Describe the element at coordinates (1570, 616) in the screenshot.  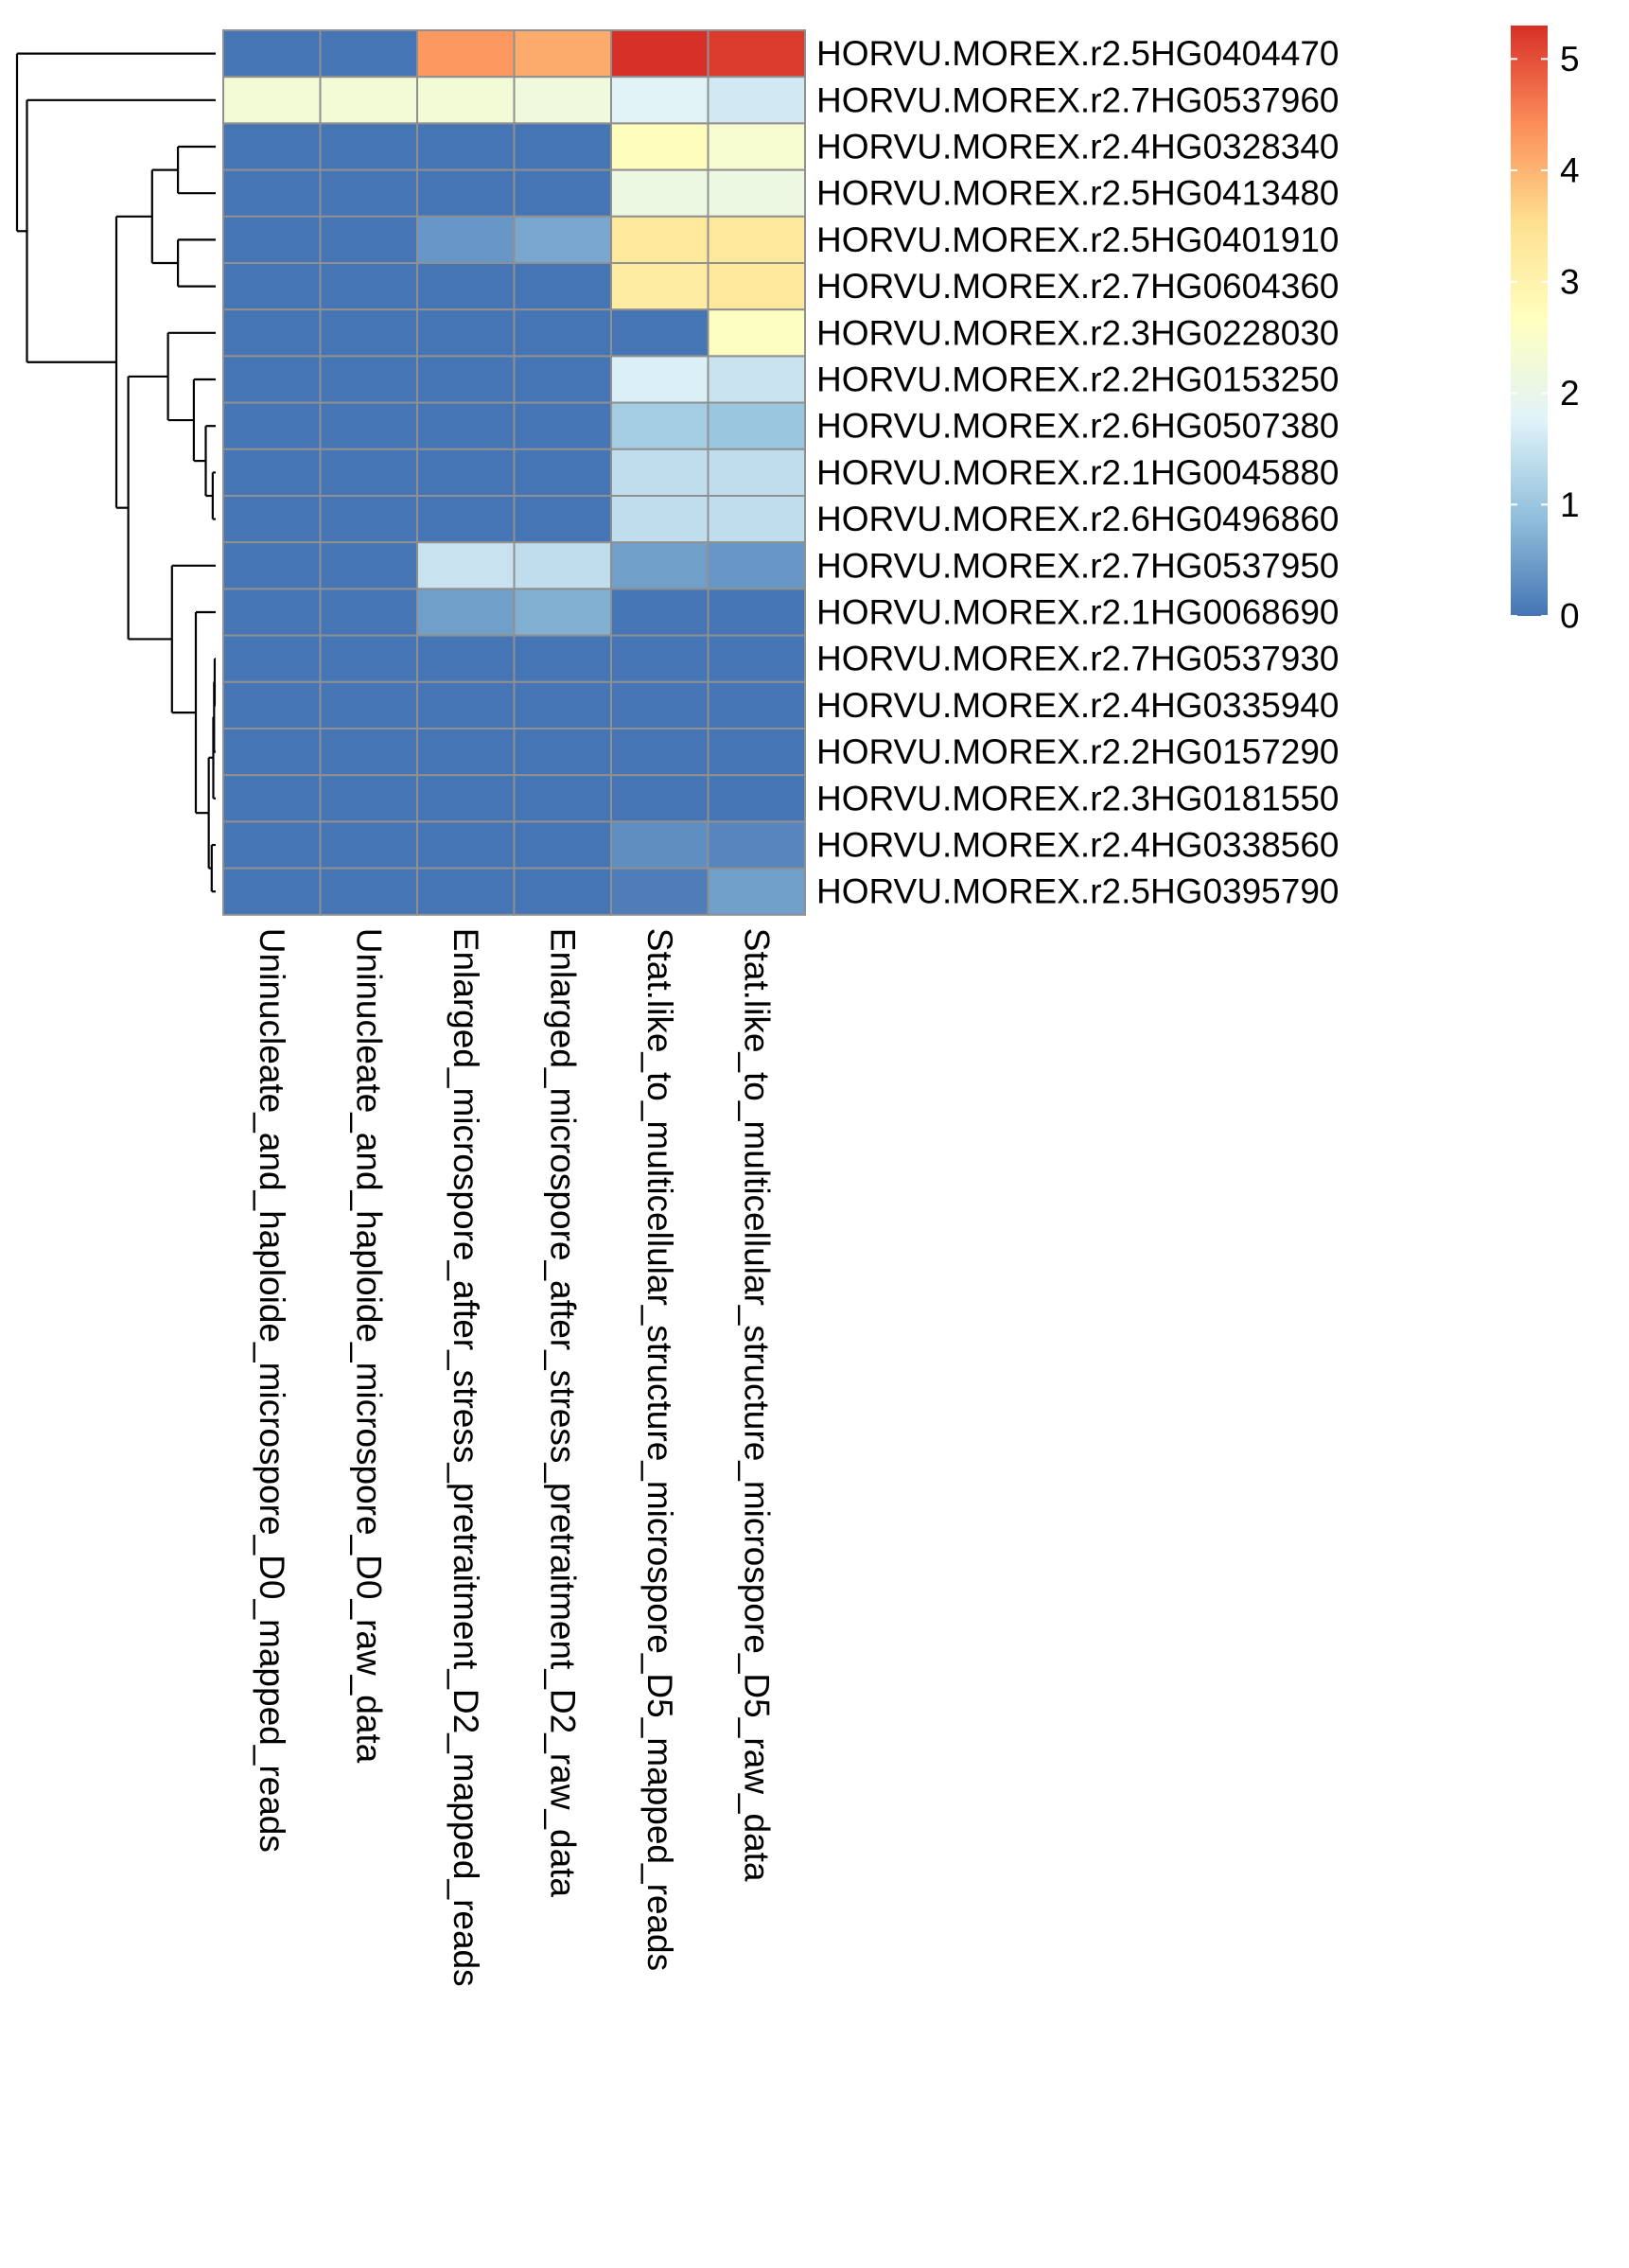
I see `legend-tick-label: 0` at that location.